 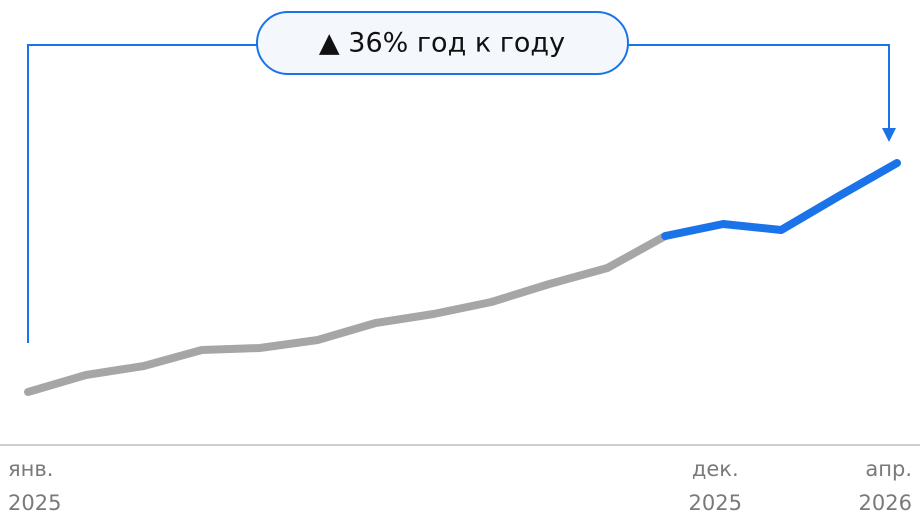 I want to click on x-tick-label: янв. 2025, so click(x=34, y=486).